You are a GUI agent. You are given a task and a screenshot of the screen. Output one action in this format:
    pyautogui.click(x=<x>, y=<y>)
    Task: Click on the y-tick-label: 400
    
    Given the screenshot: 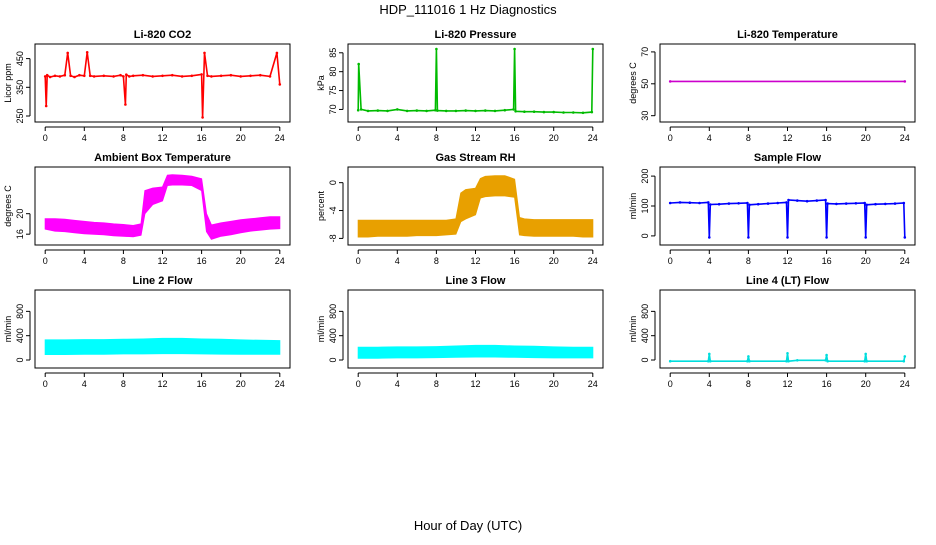 What is the action you would take?
    pyautogui.click(x=645, y=335)
    